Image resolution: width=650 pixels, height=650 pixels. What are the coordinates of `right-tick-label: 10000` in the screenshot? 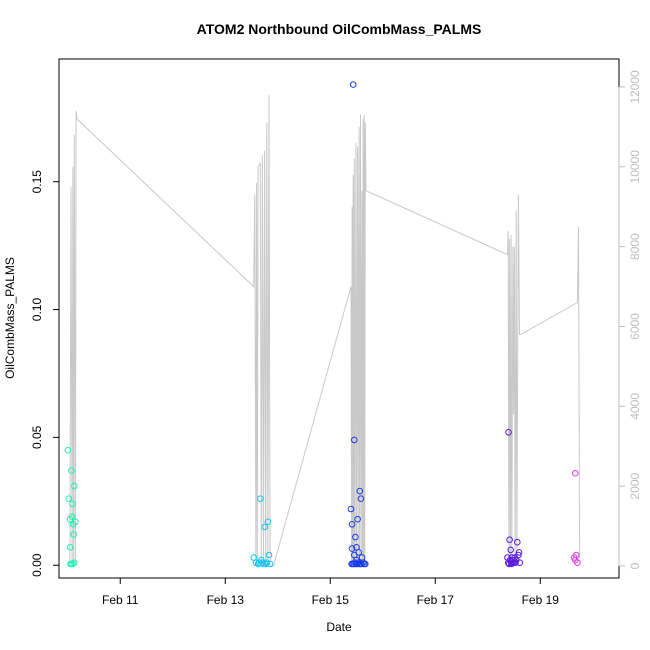 It's located at (635, 167).